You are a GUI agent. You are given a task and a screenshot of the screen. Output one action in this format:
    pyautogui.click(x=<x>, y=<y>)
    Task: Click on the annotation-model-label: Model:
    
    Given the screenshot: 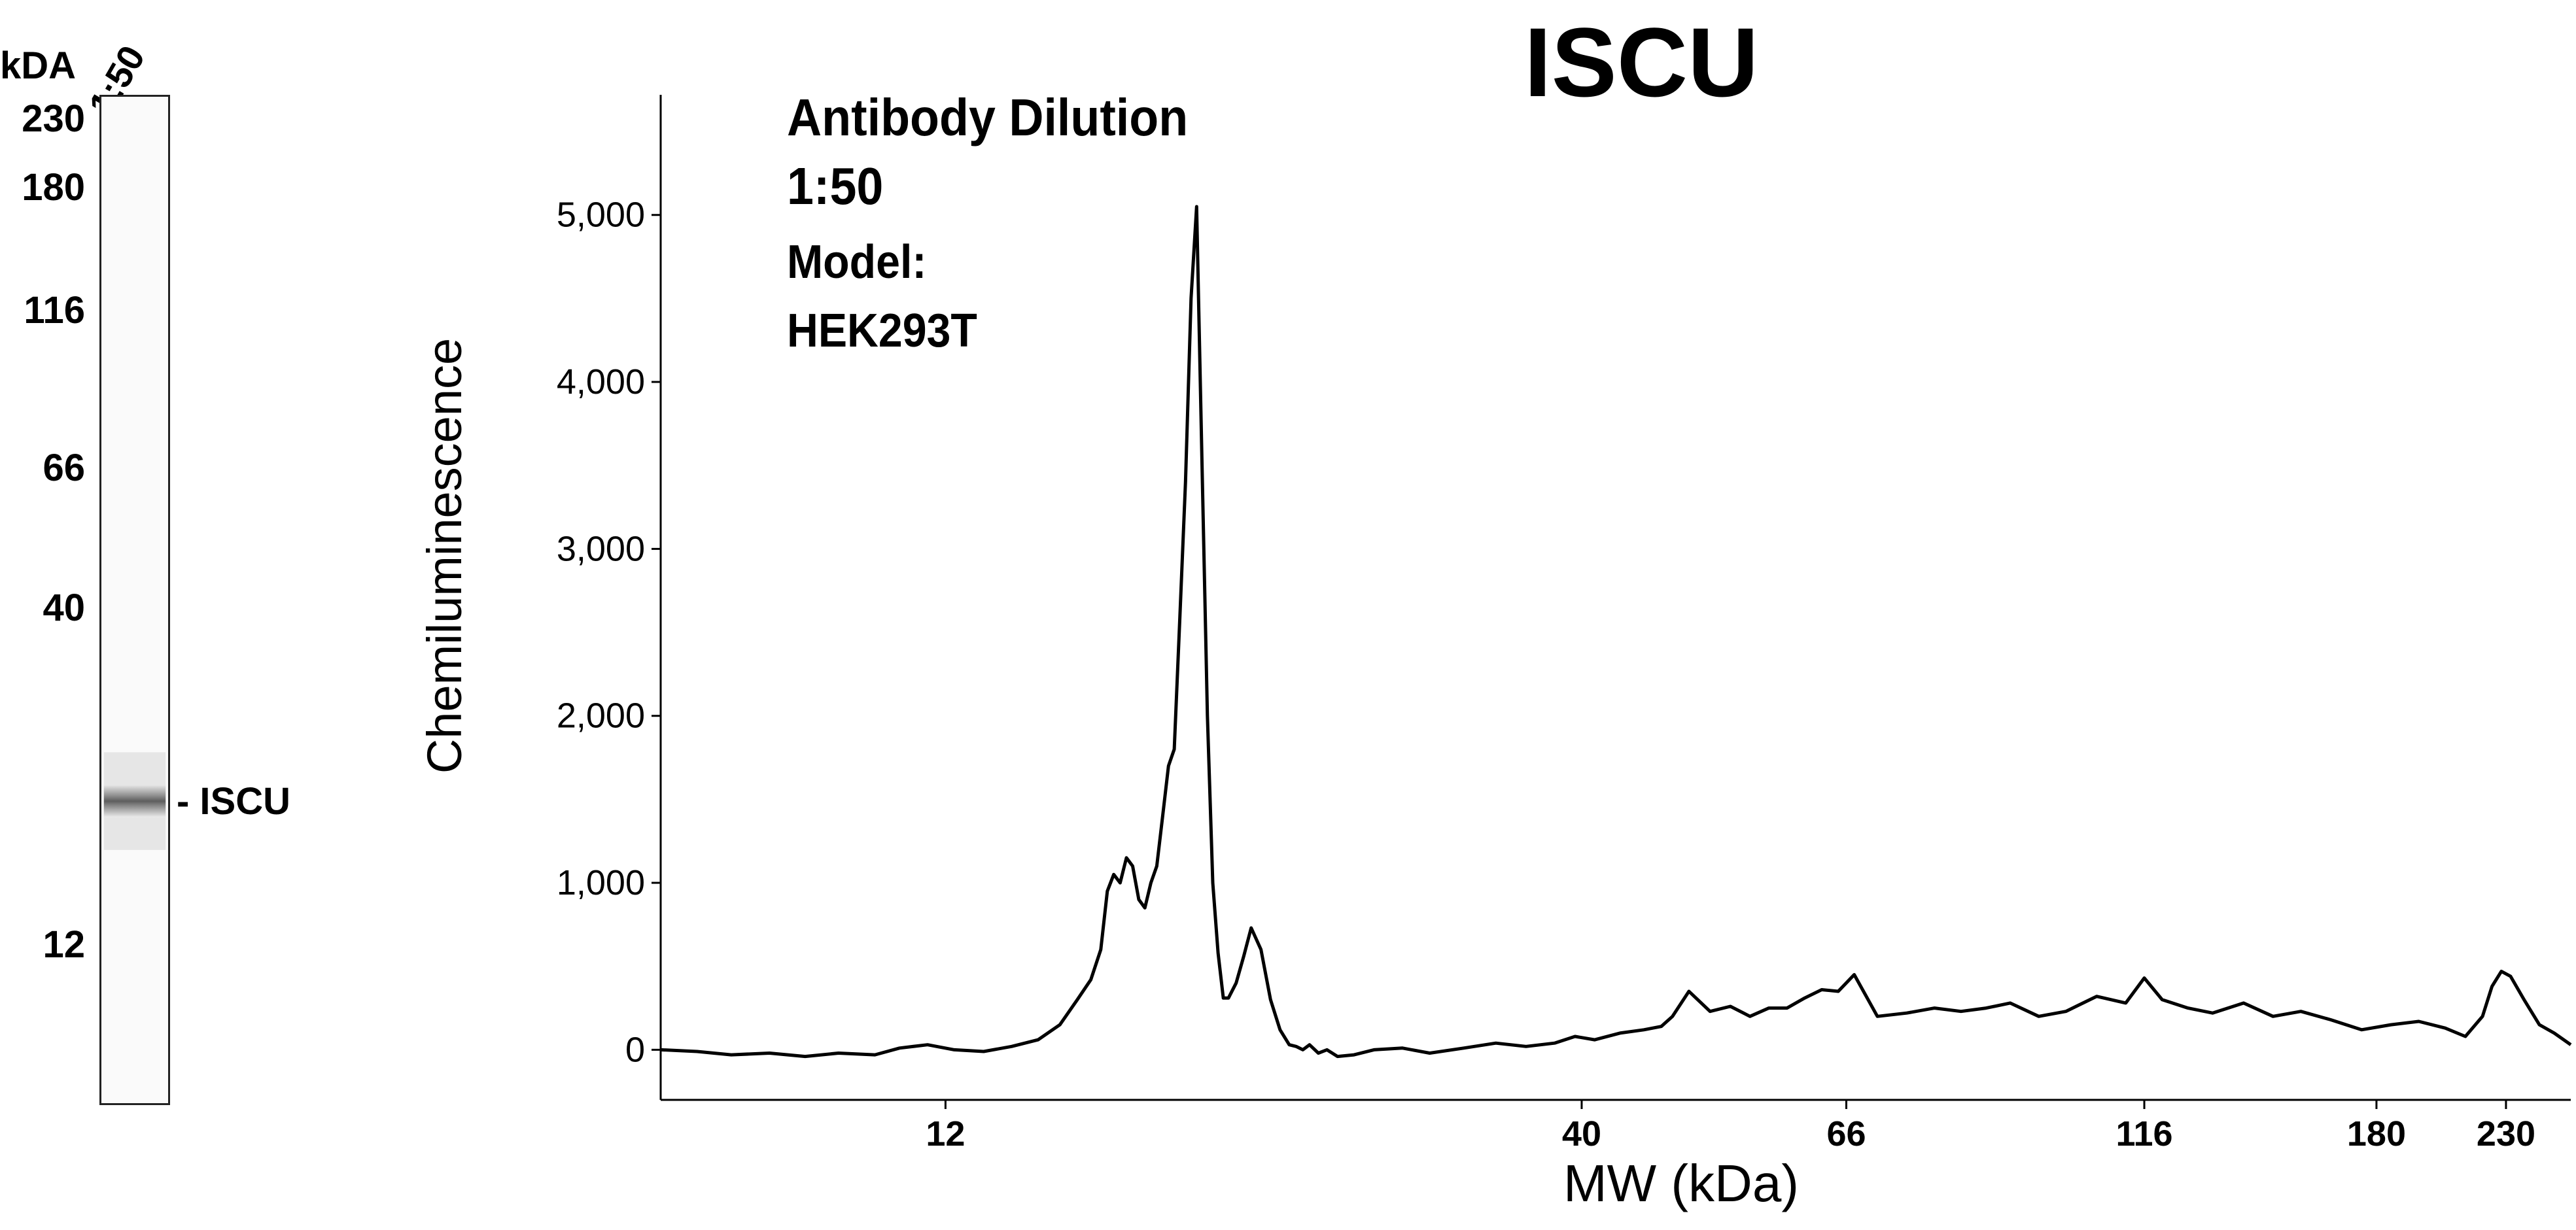 What is the action you would take?
    pyautogui.click(x=857, y=262)
    